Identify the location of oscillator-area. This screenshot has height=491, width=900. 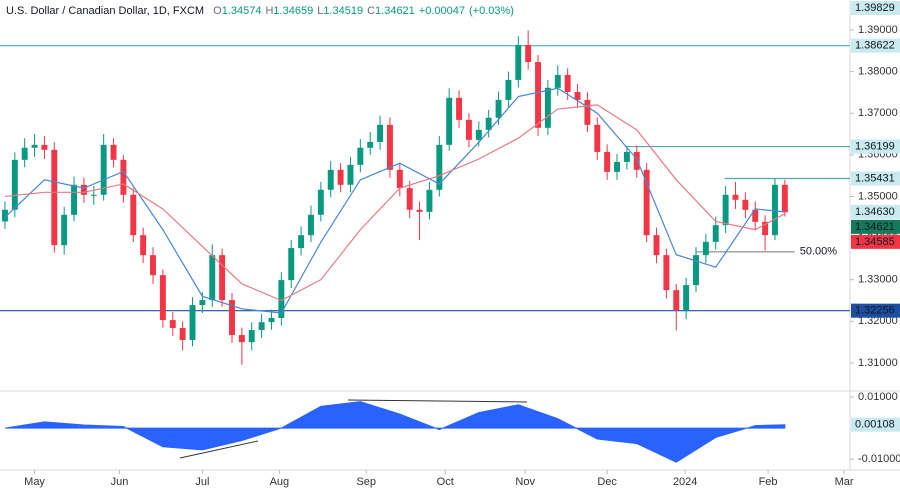
(395, 432).